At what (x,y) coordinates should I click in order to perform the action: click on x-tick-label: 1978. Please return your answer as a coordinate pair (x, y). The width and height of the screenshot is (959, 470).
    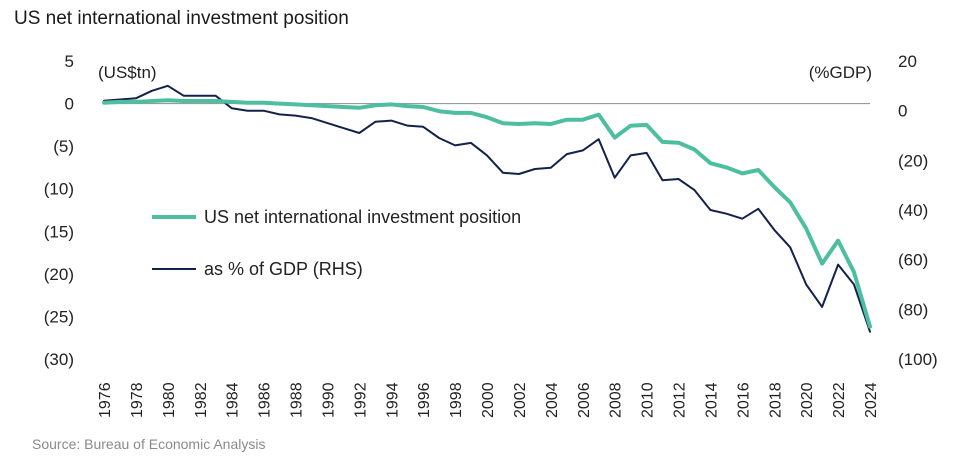
    Looking at the image, I should click on (137, 400).